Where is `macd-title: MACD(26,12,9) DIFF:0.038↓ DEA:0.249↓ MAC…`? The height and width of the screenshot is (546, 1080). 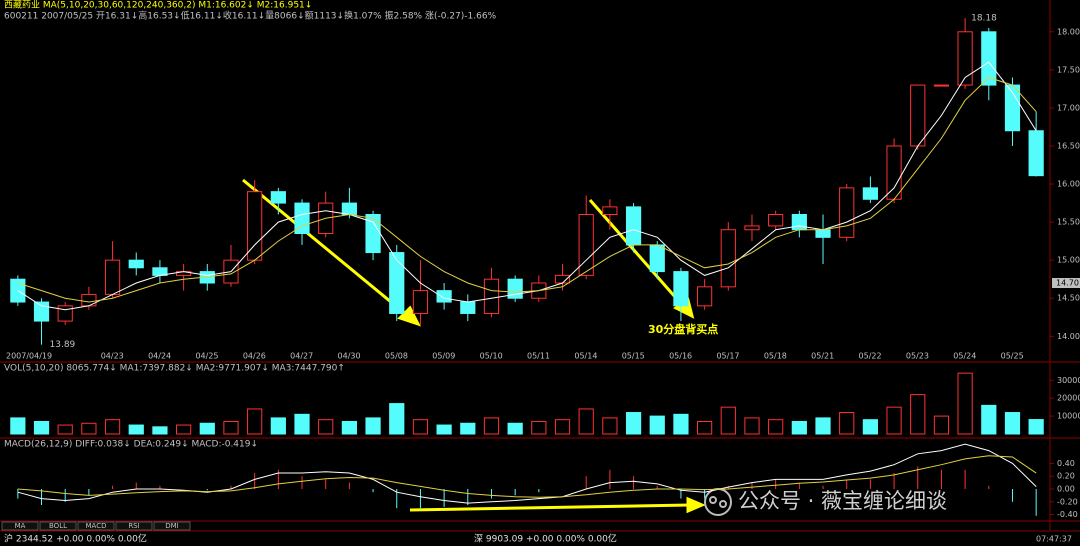 macd-title: MACD(26,12,9) DIFF:0.038↓ DEA:0.249↓ MAC… is located at coordinates (131, 445).